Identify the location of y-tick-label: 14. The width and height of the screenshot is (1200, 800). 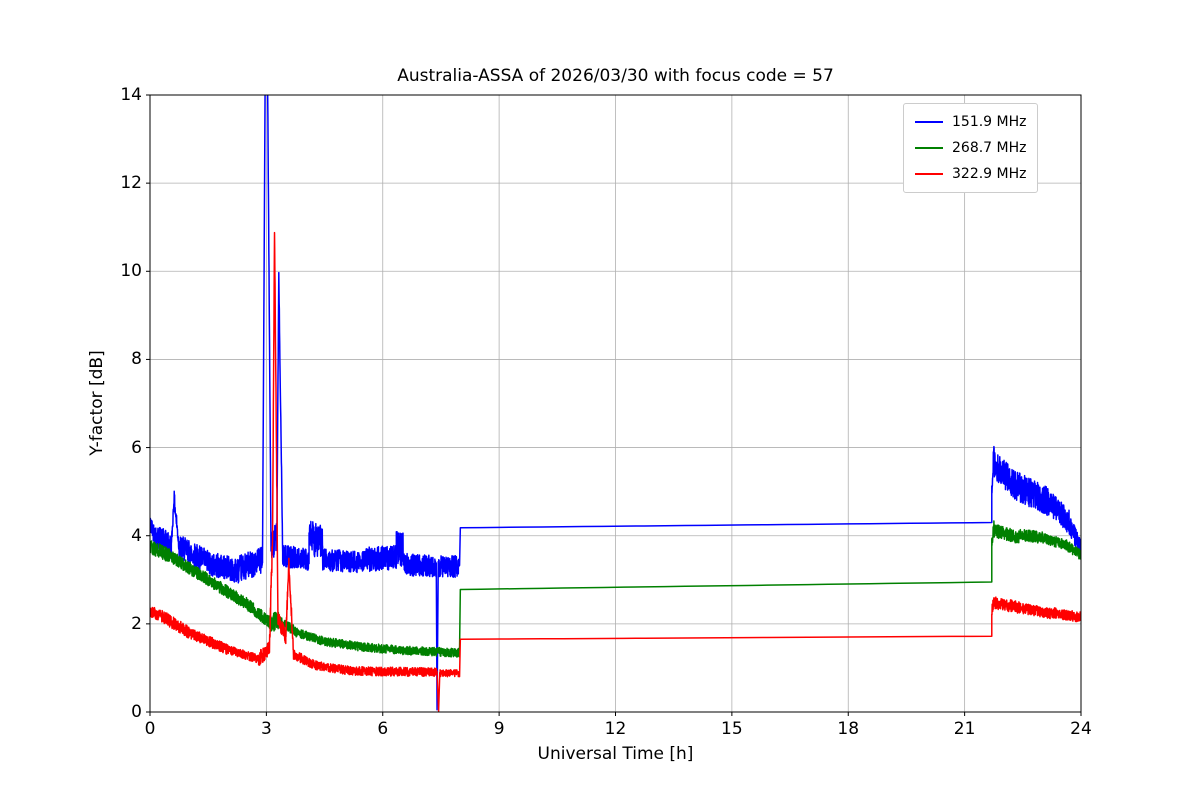
(131, 95).